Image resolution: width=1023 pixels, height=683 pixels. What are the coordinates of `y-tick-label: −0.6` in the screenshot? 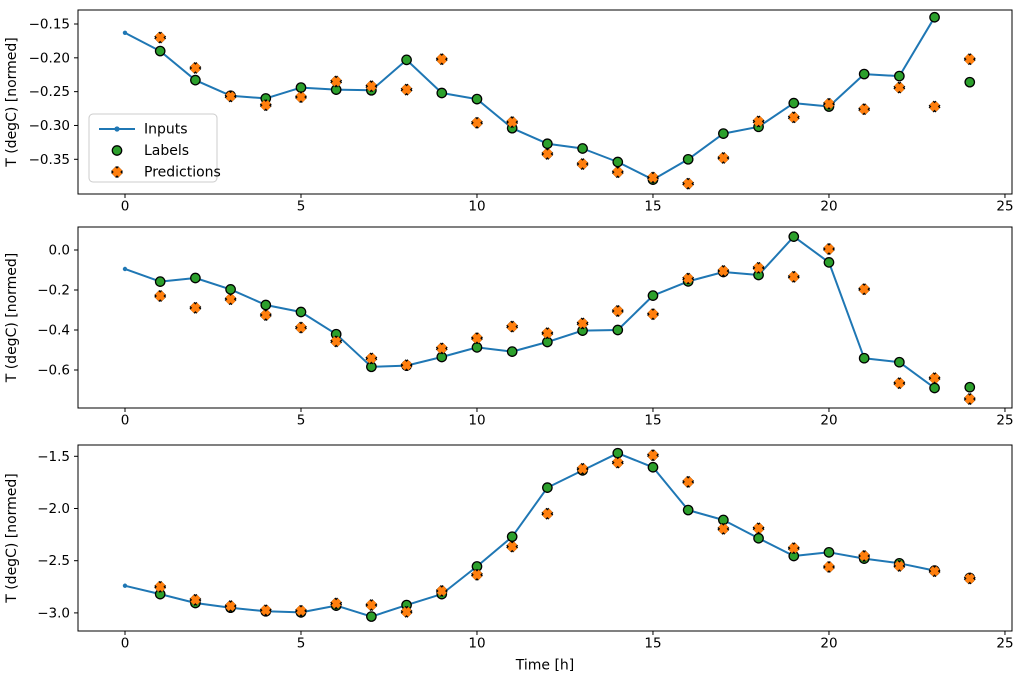 It's located at (53, 371).